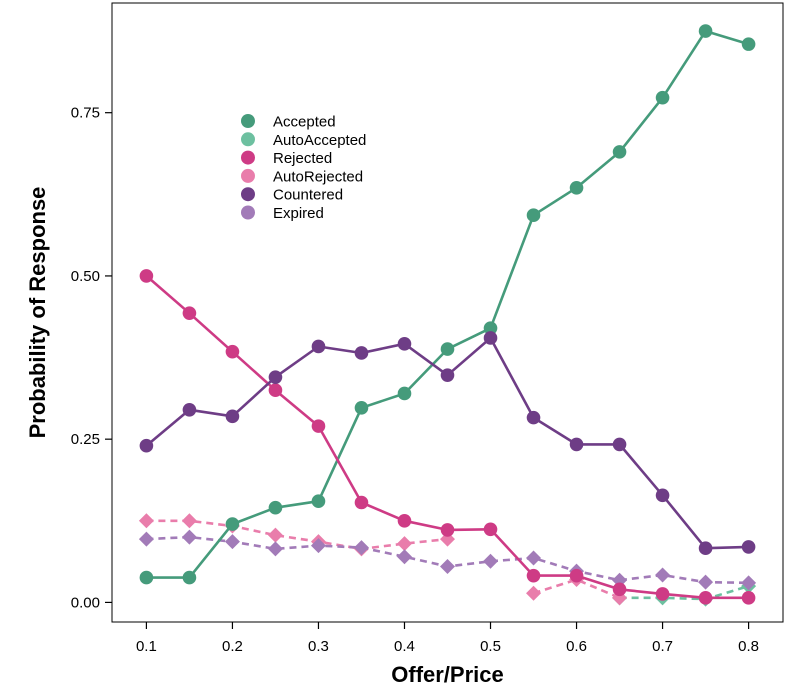 The width and height of the screenshot is (800, 695). I want to click on series-line-autorejected, so click(383, 559).